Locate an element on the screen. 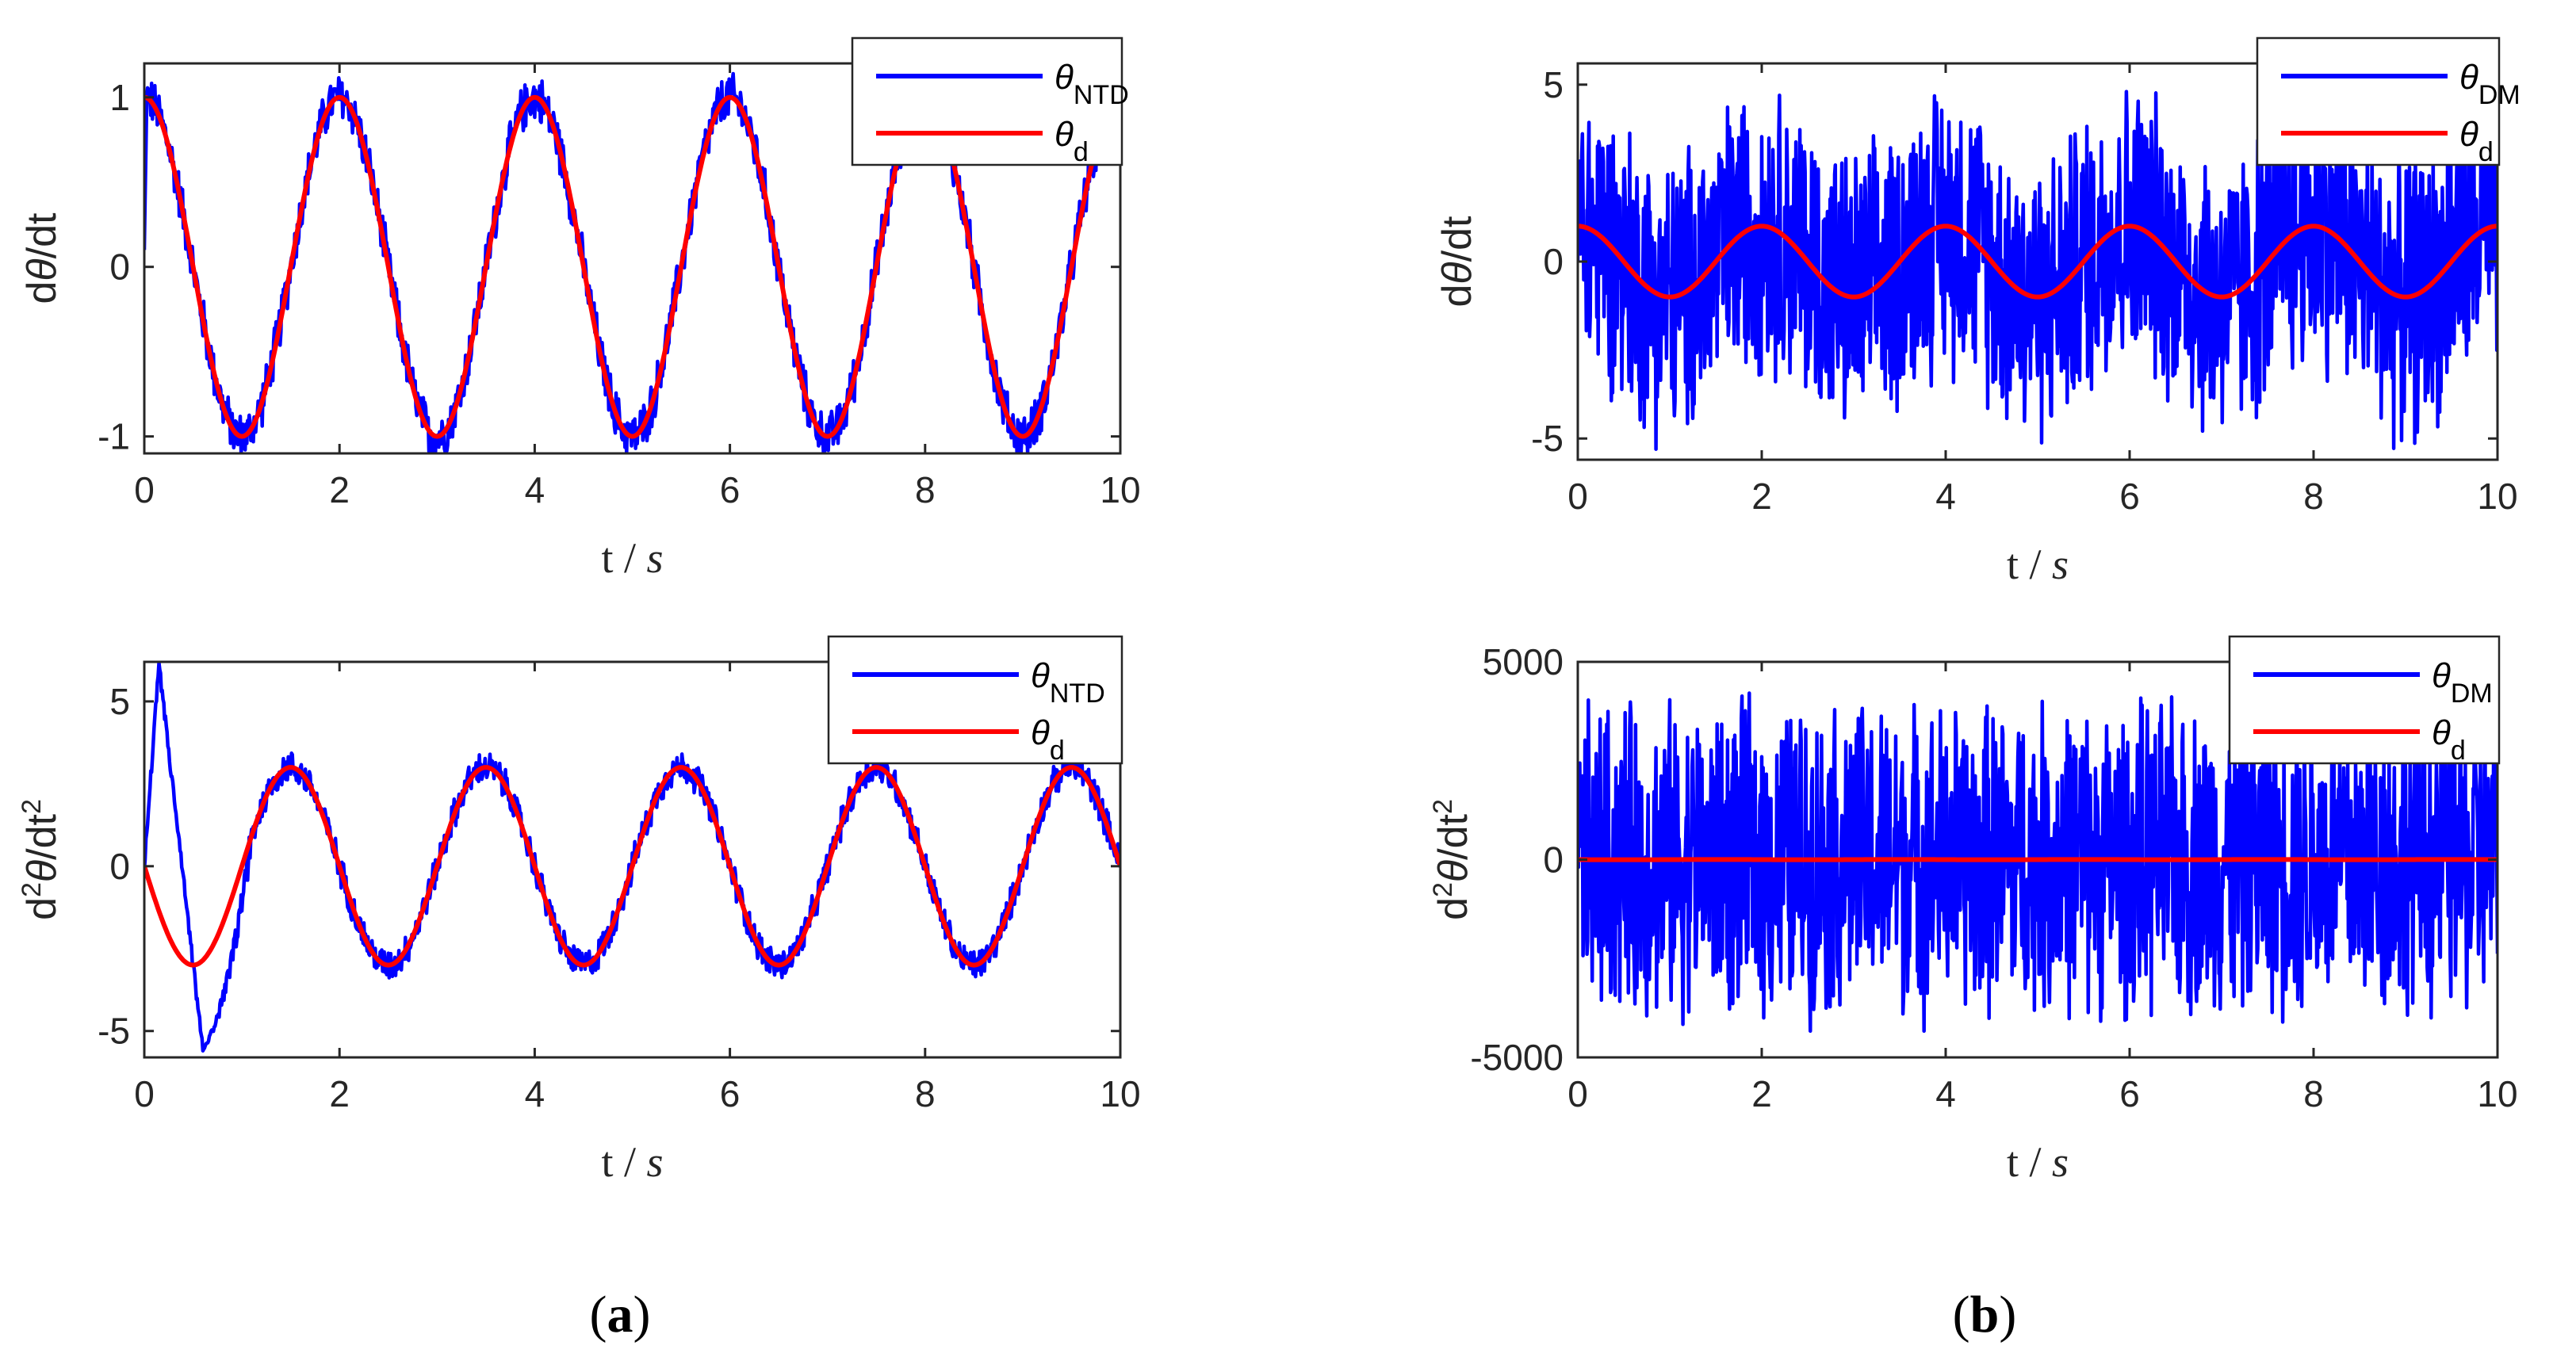 The height and width of the screenshot is (1357, 2576). y-tick-label: -5000 is located at coordinates (1517, 1057).